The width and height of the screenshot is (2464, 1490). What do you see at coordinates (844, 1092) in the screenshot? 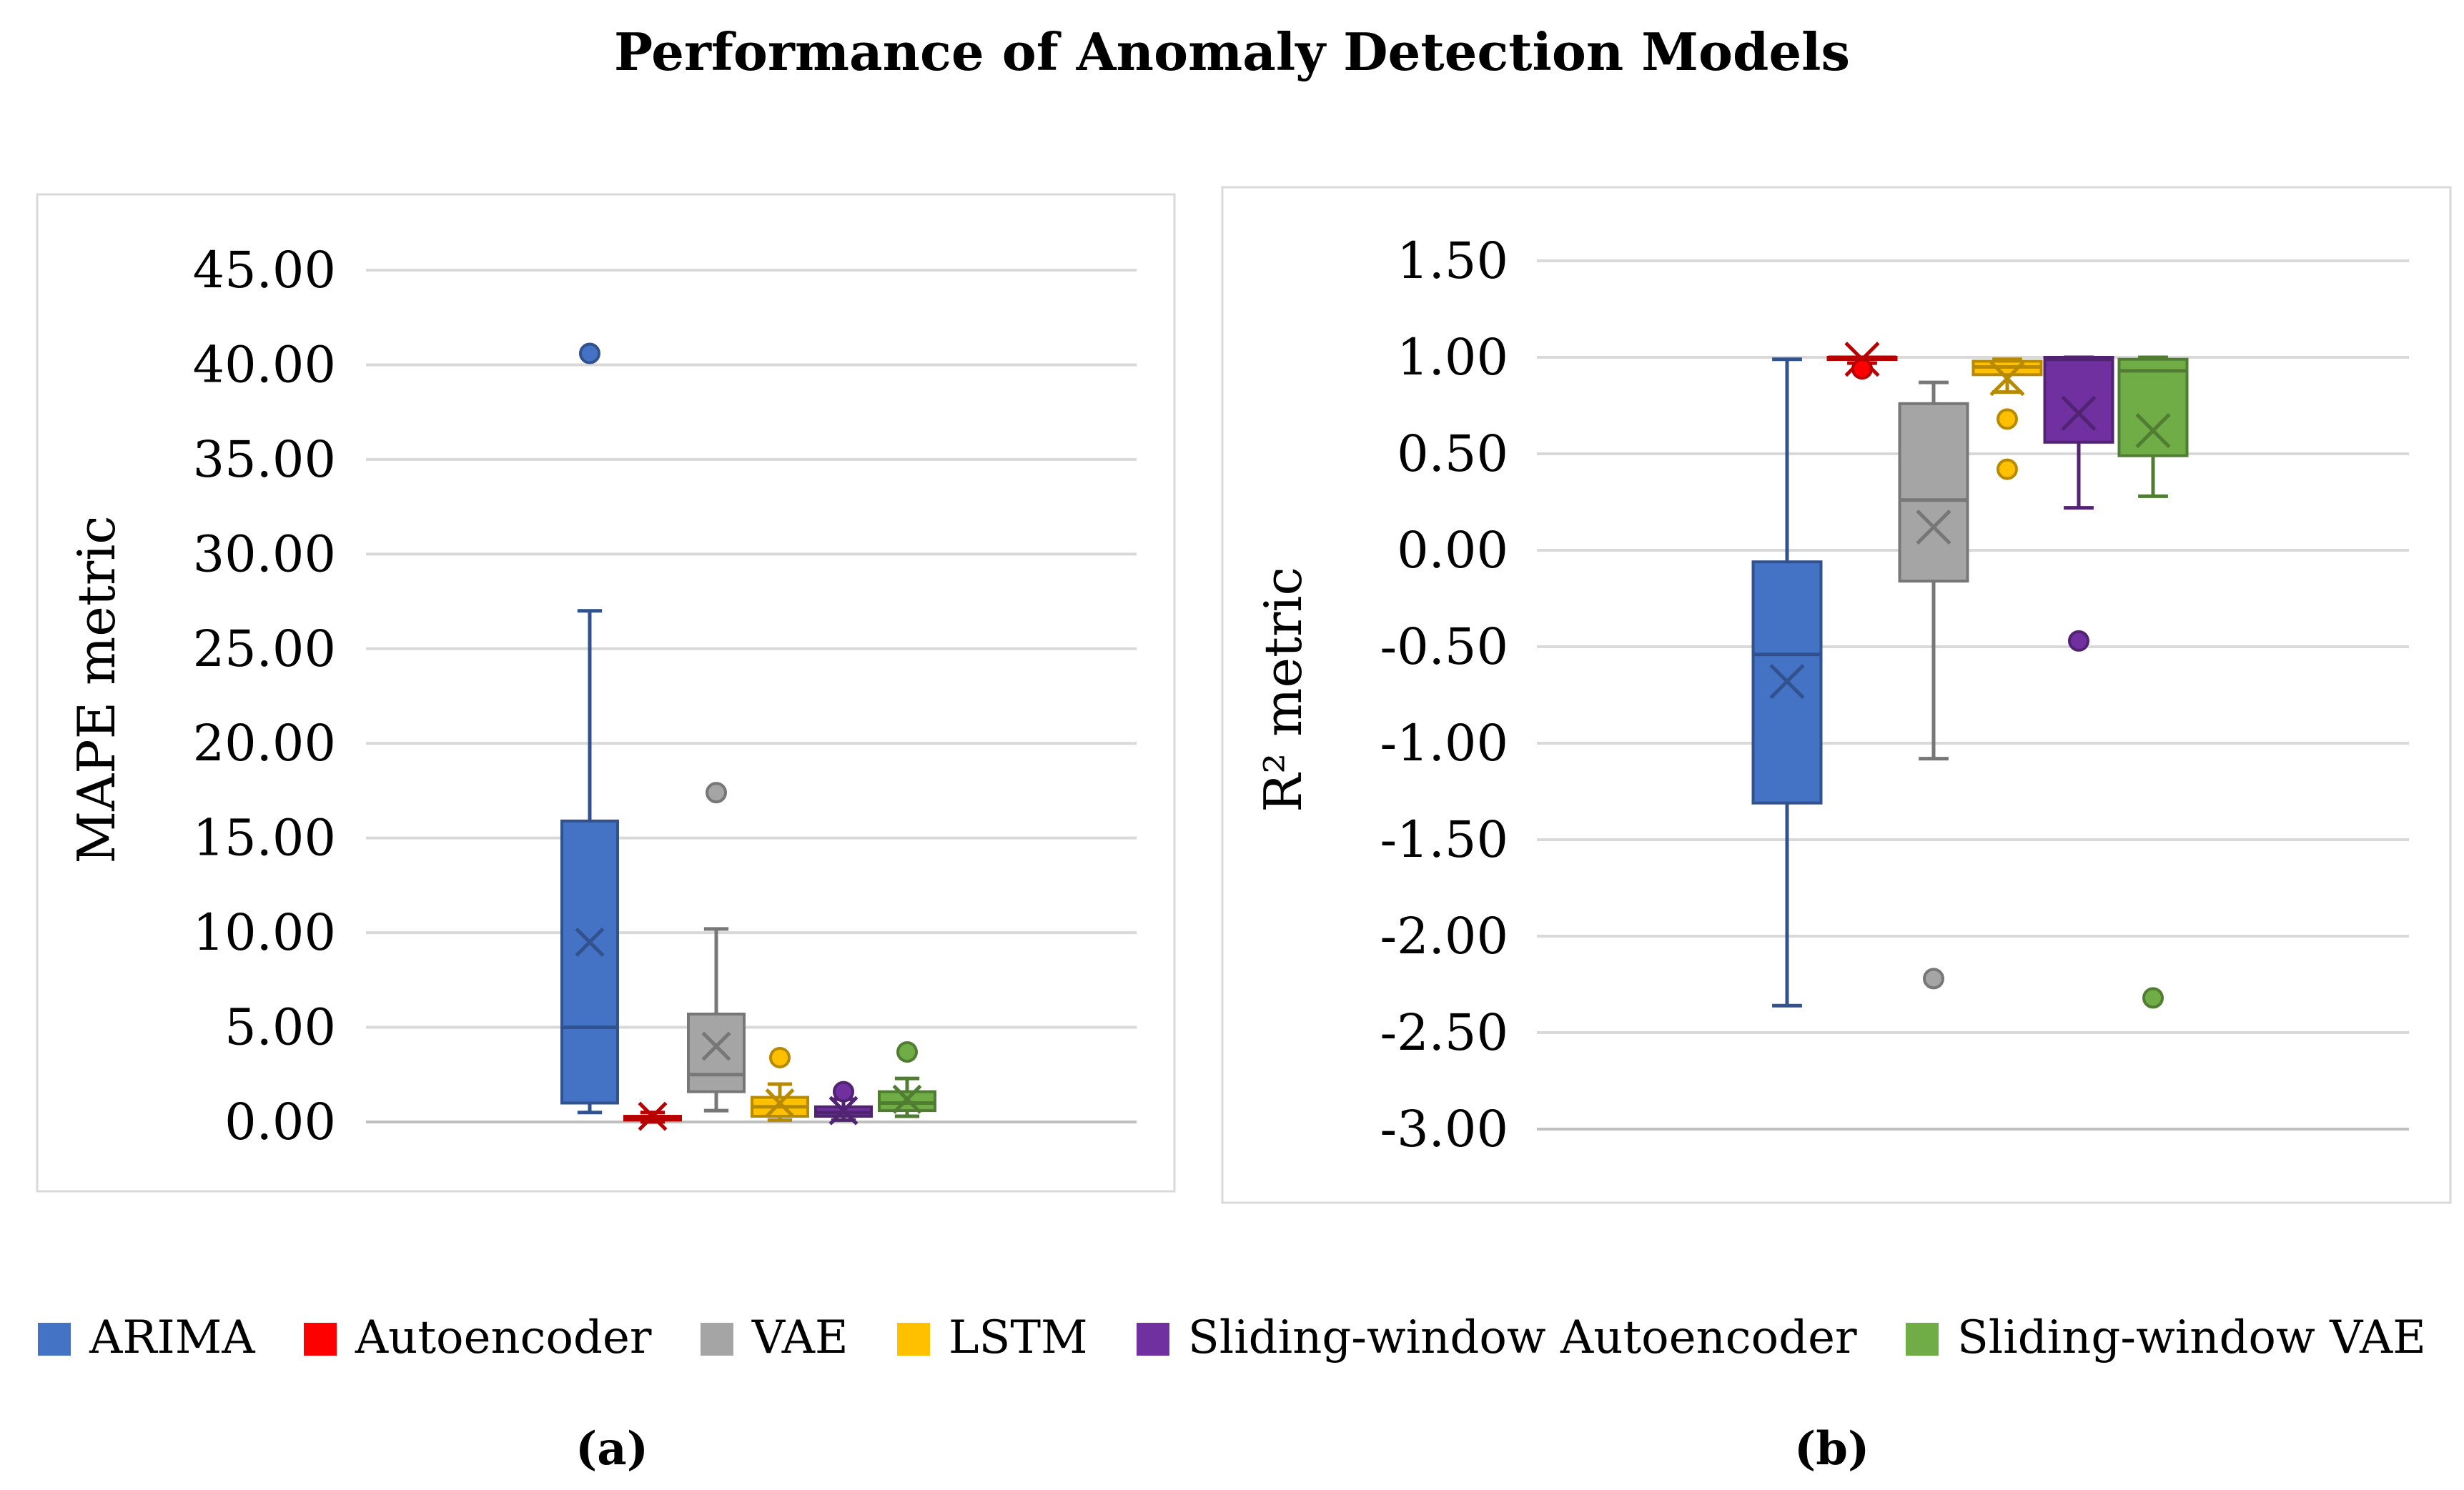
I see `outlier-point-sliding-window-autoencoder` at bounding box center [844, 1092].